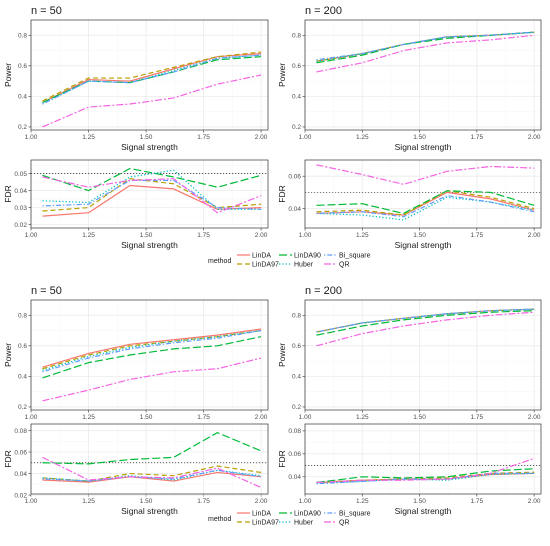  What do you see at coordinates (20, 208) in the screenshot?
I see `y-tick-label: 0.03` at bounding box center [20, 208].